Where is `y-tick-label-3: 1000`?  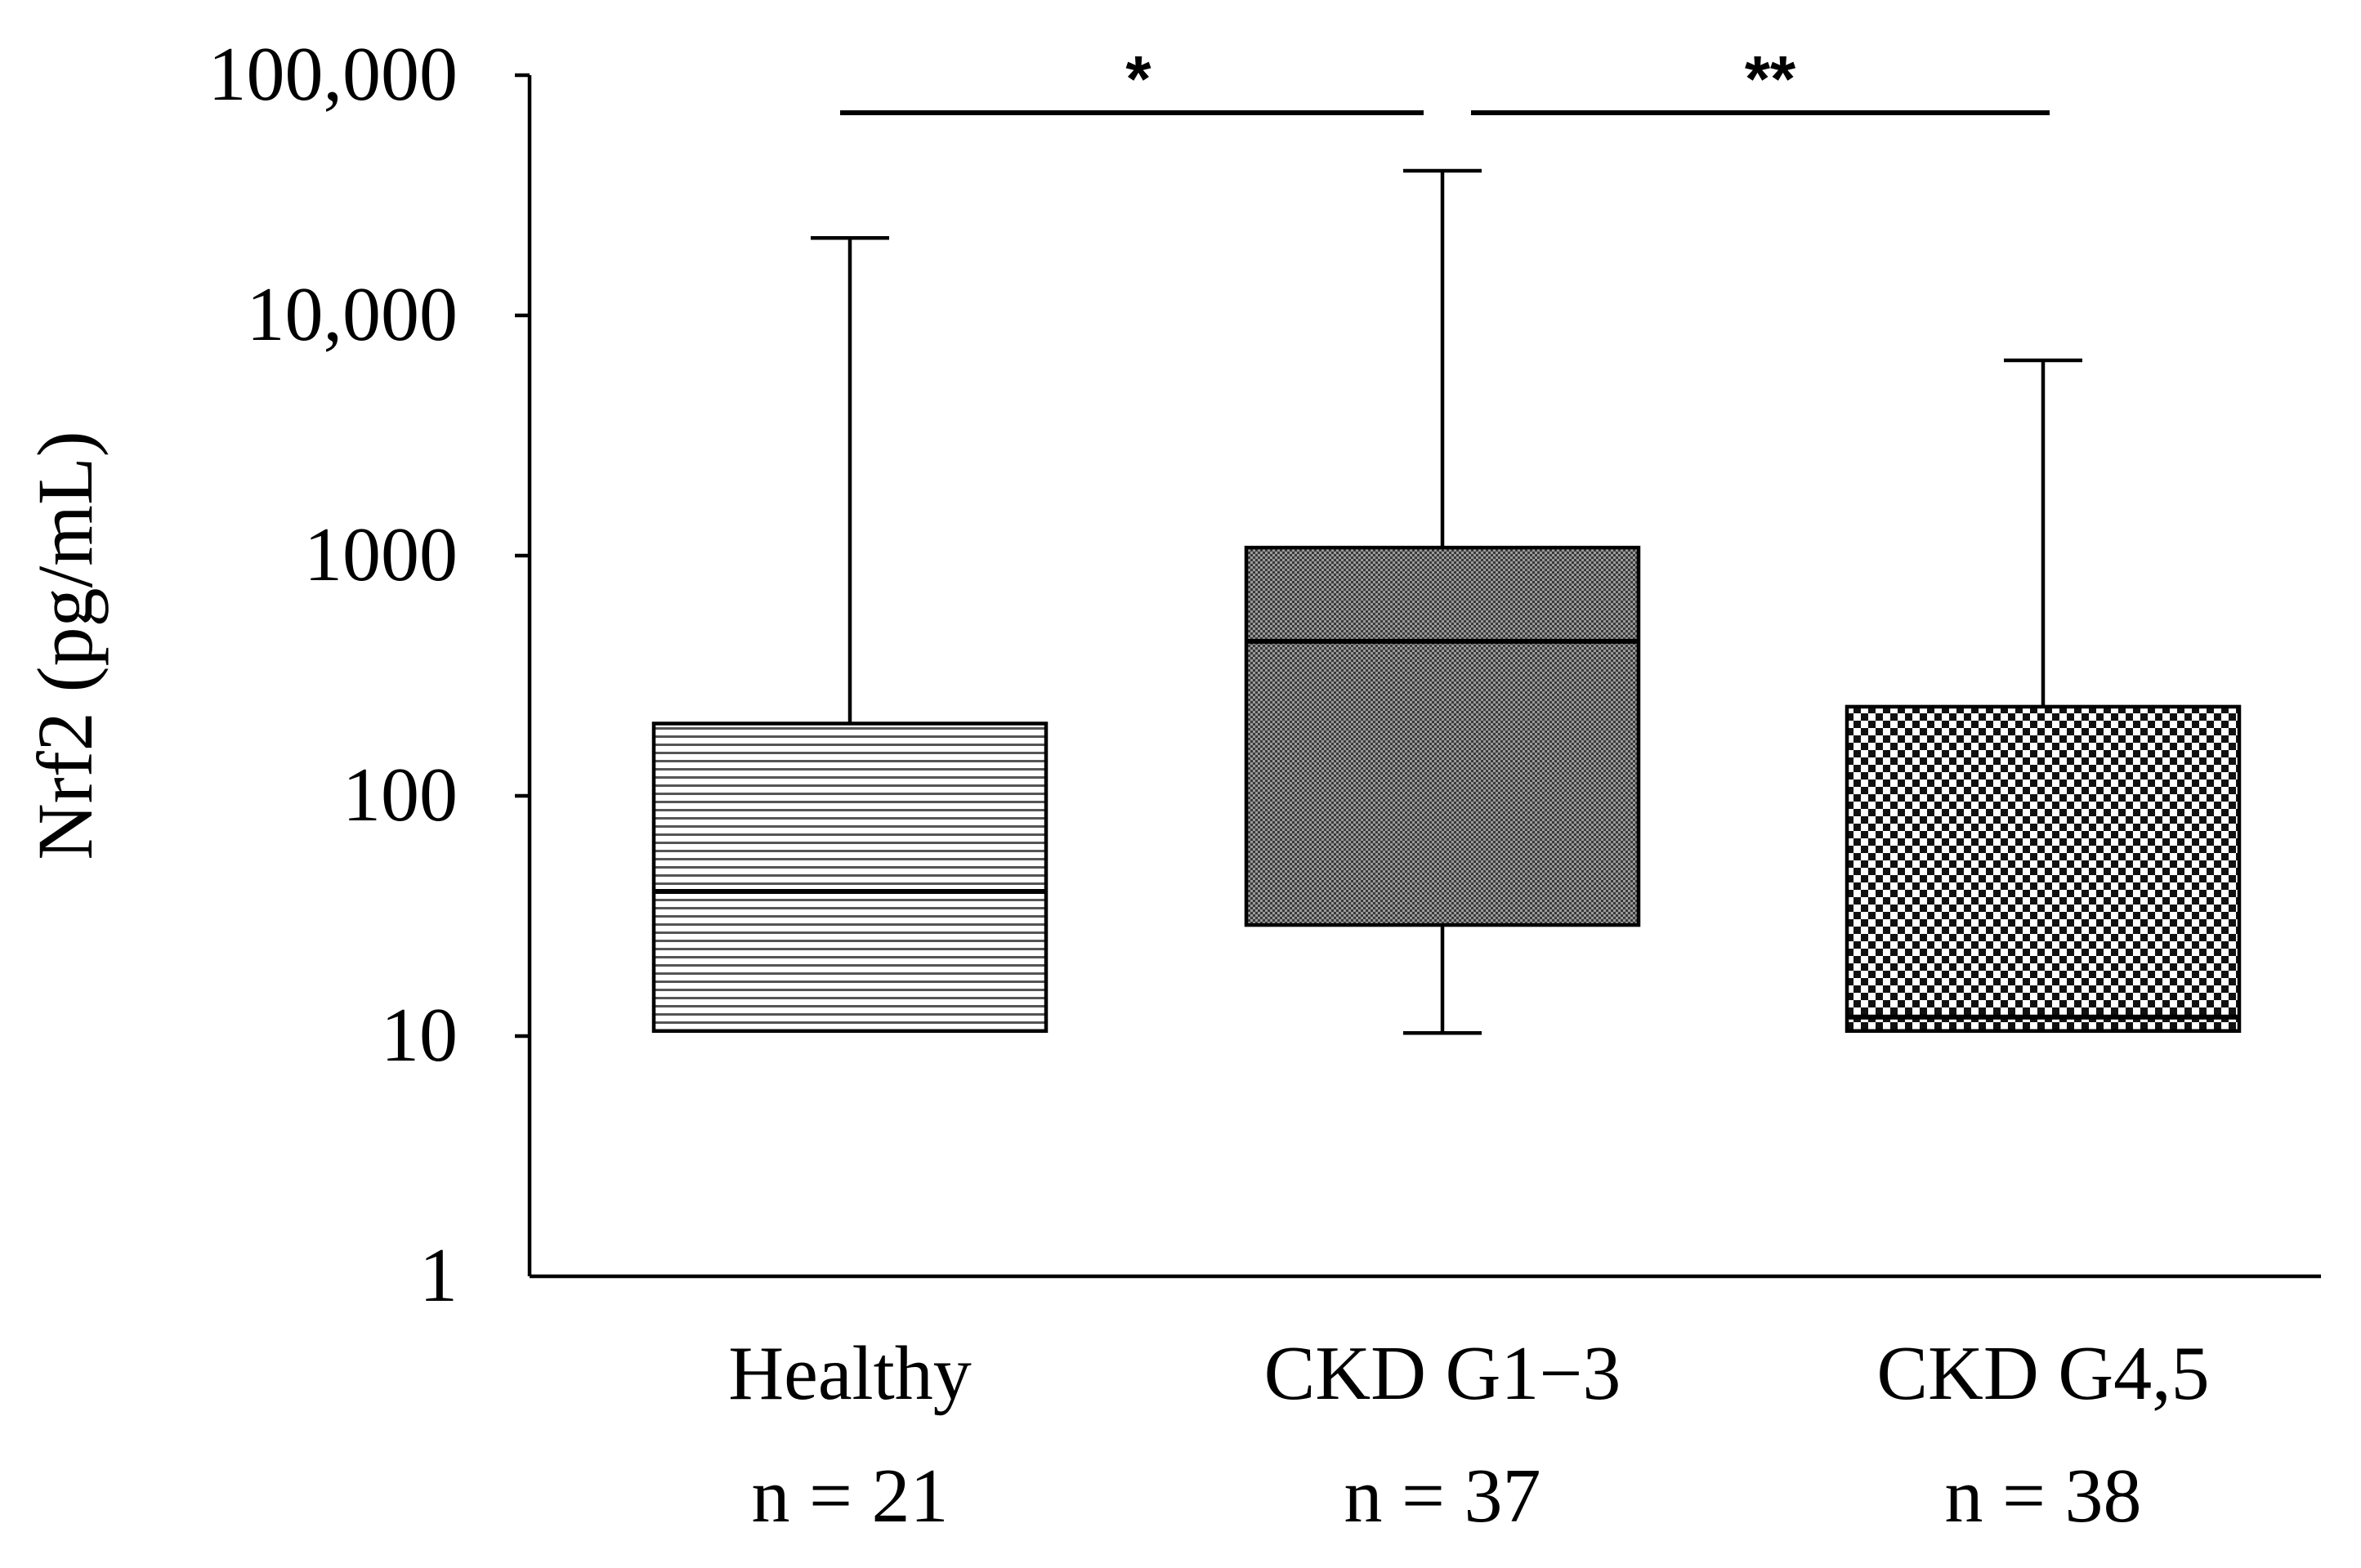
y-tick-label-3: 1000 is located at coordinates (381, 554).